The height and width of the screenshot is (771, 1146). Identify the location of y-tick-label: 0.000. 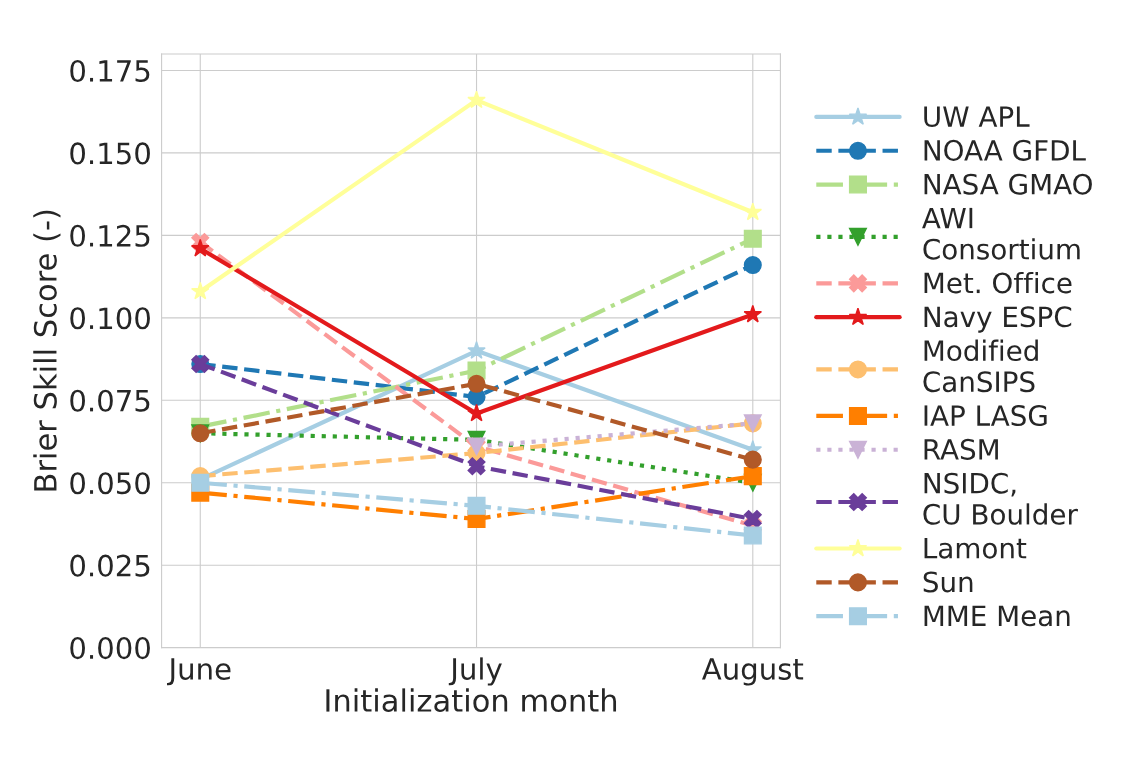
(110, 648).